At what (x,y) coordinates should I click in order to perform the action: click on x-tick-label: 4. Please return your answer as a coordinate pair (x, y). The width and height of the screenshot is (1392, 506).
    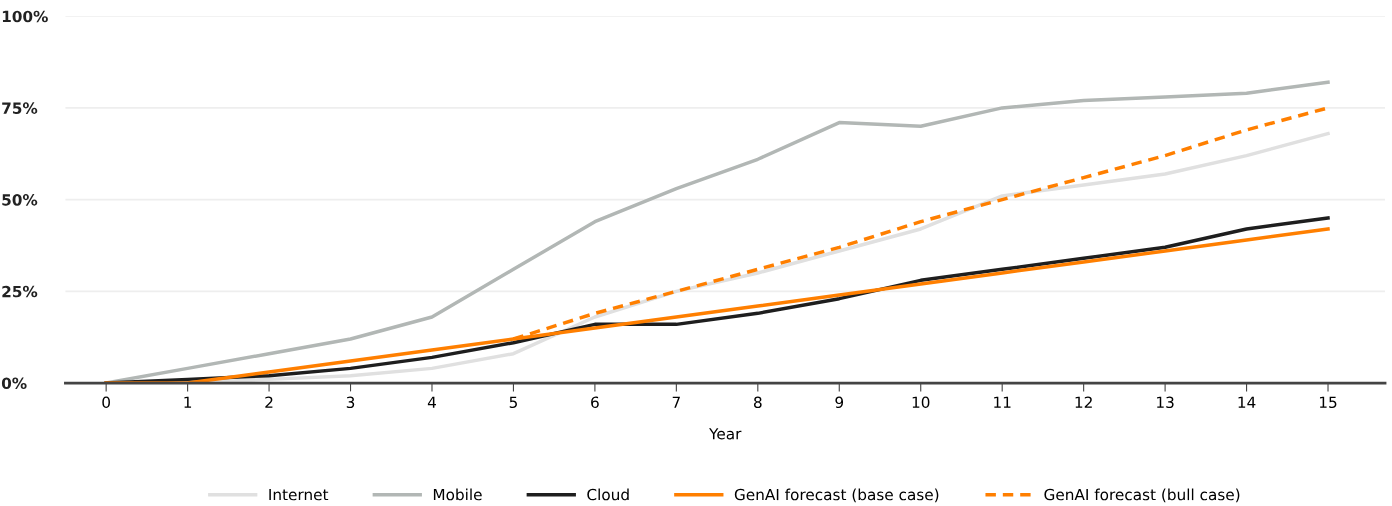
    Looking at the image, I should click on (431, 402).